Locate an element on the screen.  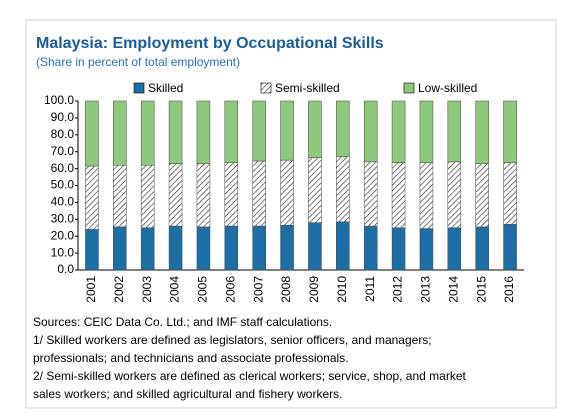
x-tick-label: 2003 is located at coordinates (147, 289).